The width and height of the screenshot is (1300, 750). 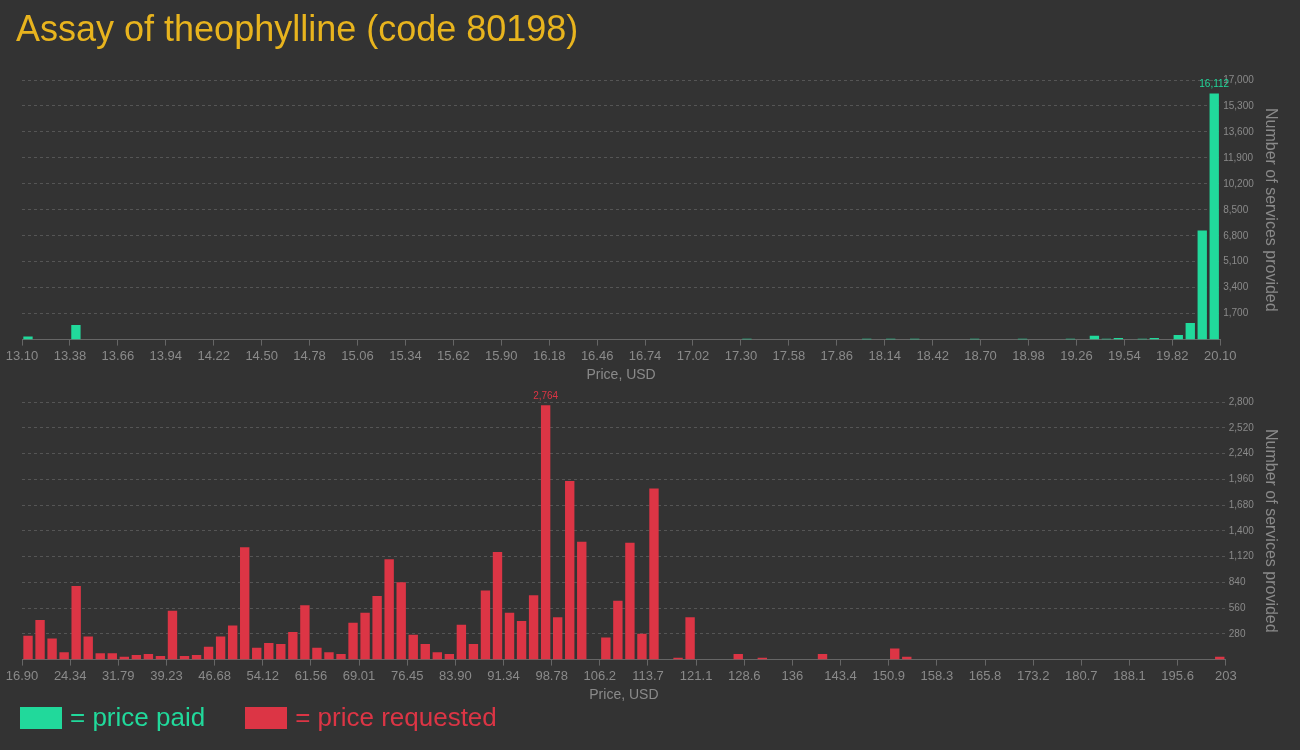 I want to click on x-tick-label: 14.22, so click(x=213, y=355).